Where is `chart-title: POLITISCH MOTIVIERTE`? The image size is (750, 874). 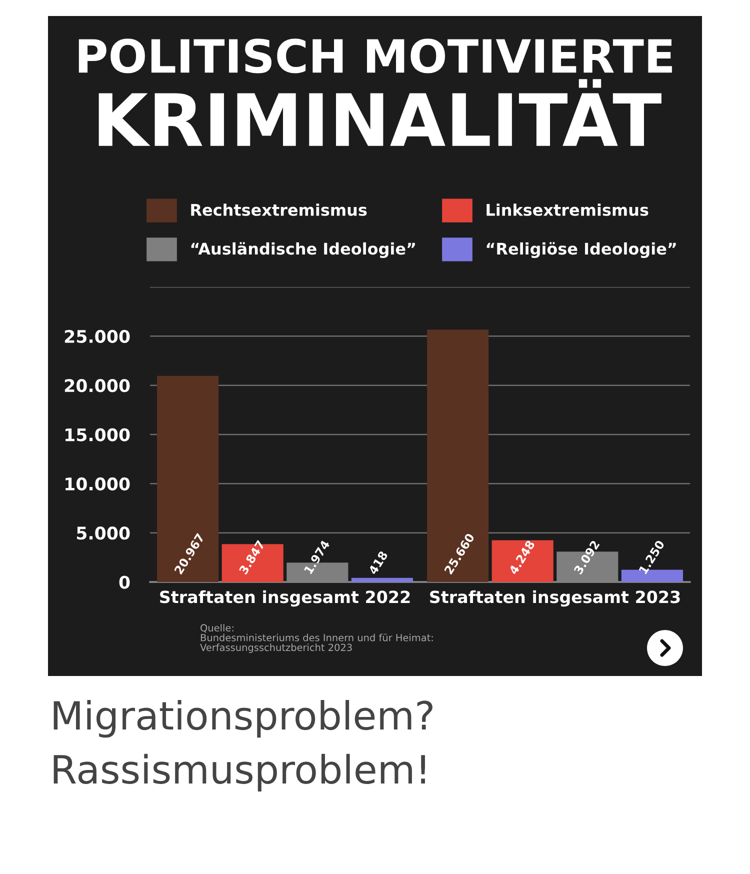
chart-title: POLITISCH MOTIVIERTE is located at coordinates (375, 56).